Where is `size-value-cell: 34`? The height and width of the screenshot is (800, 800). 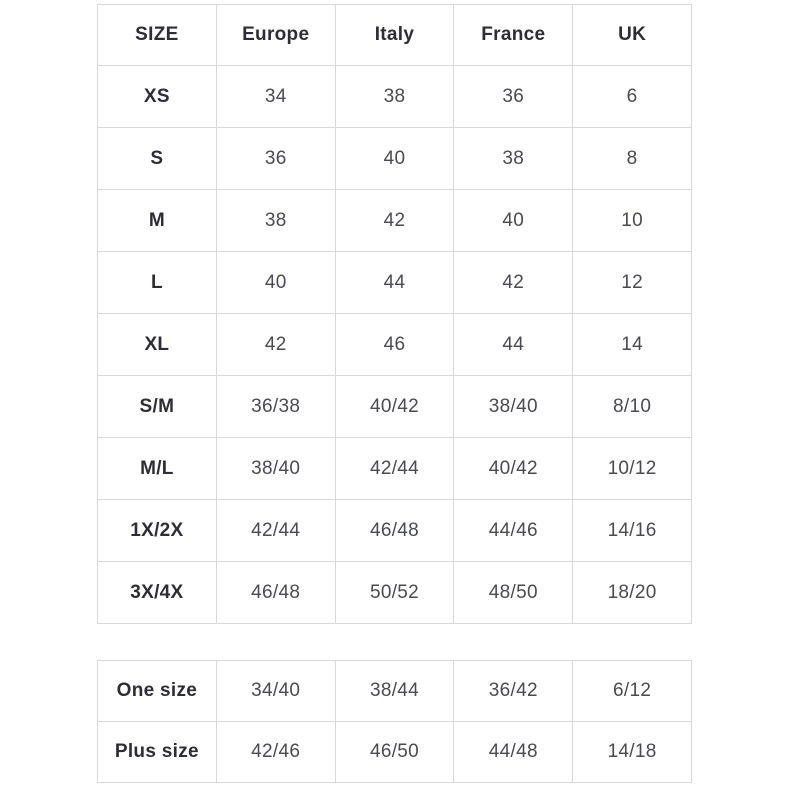 size-value-cell: 34 is located at coordinates (275, 96).